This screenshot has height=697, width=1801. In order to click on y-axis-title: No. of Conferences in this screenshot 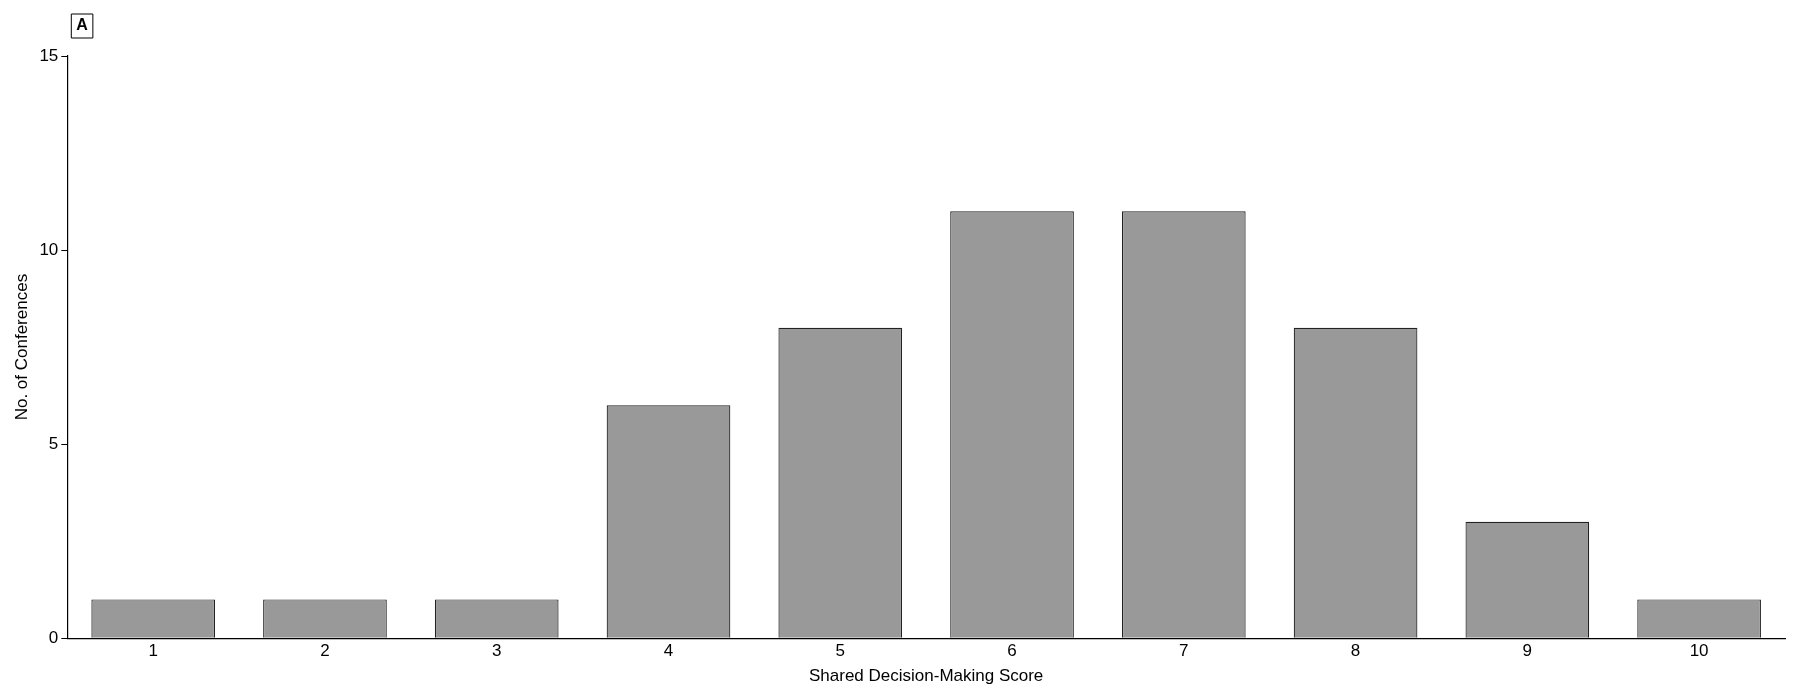, I will do `click(21, 347)`.